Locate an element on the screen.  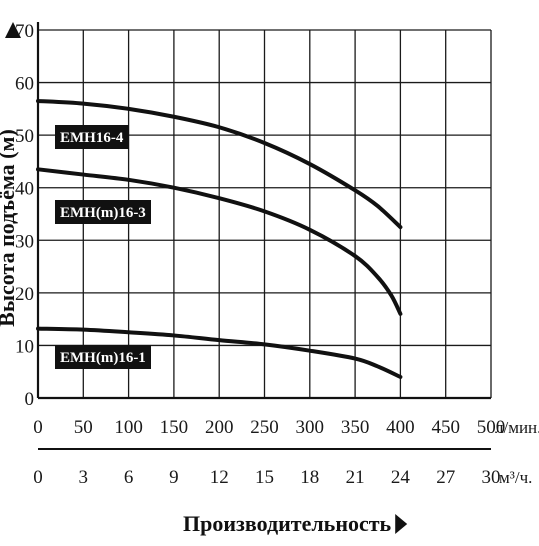
x-tick-labels-m3h: 0 3 6 9 12 15 18 21 24 27 30 is located at coordinates (266, 477).